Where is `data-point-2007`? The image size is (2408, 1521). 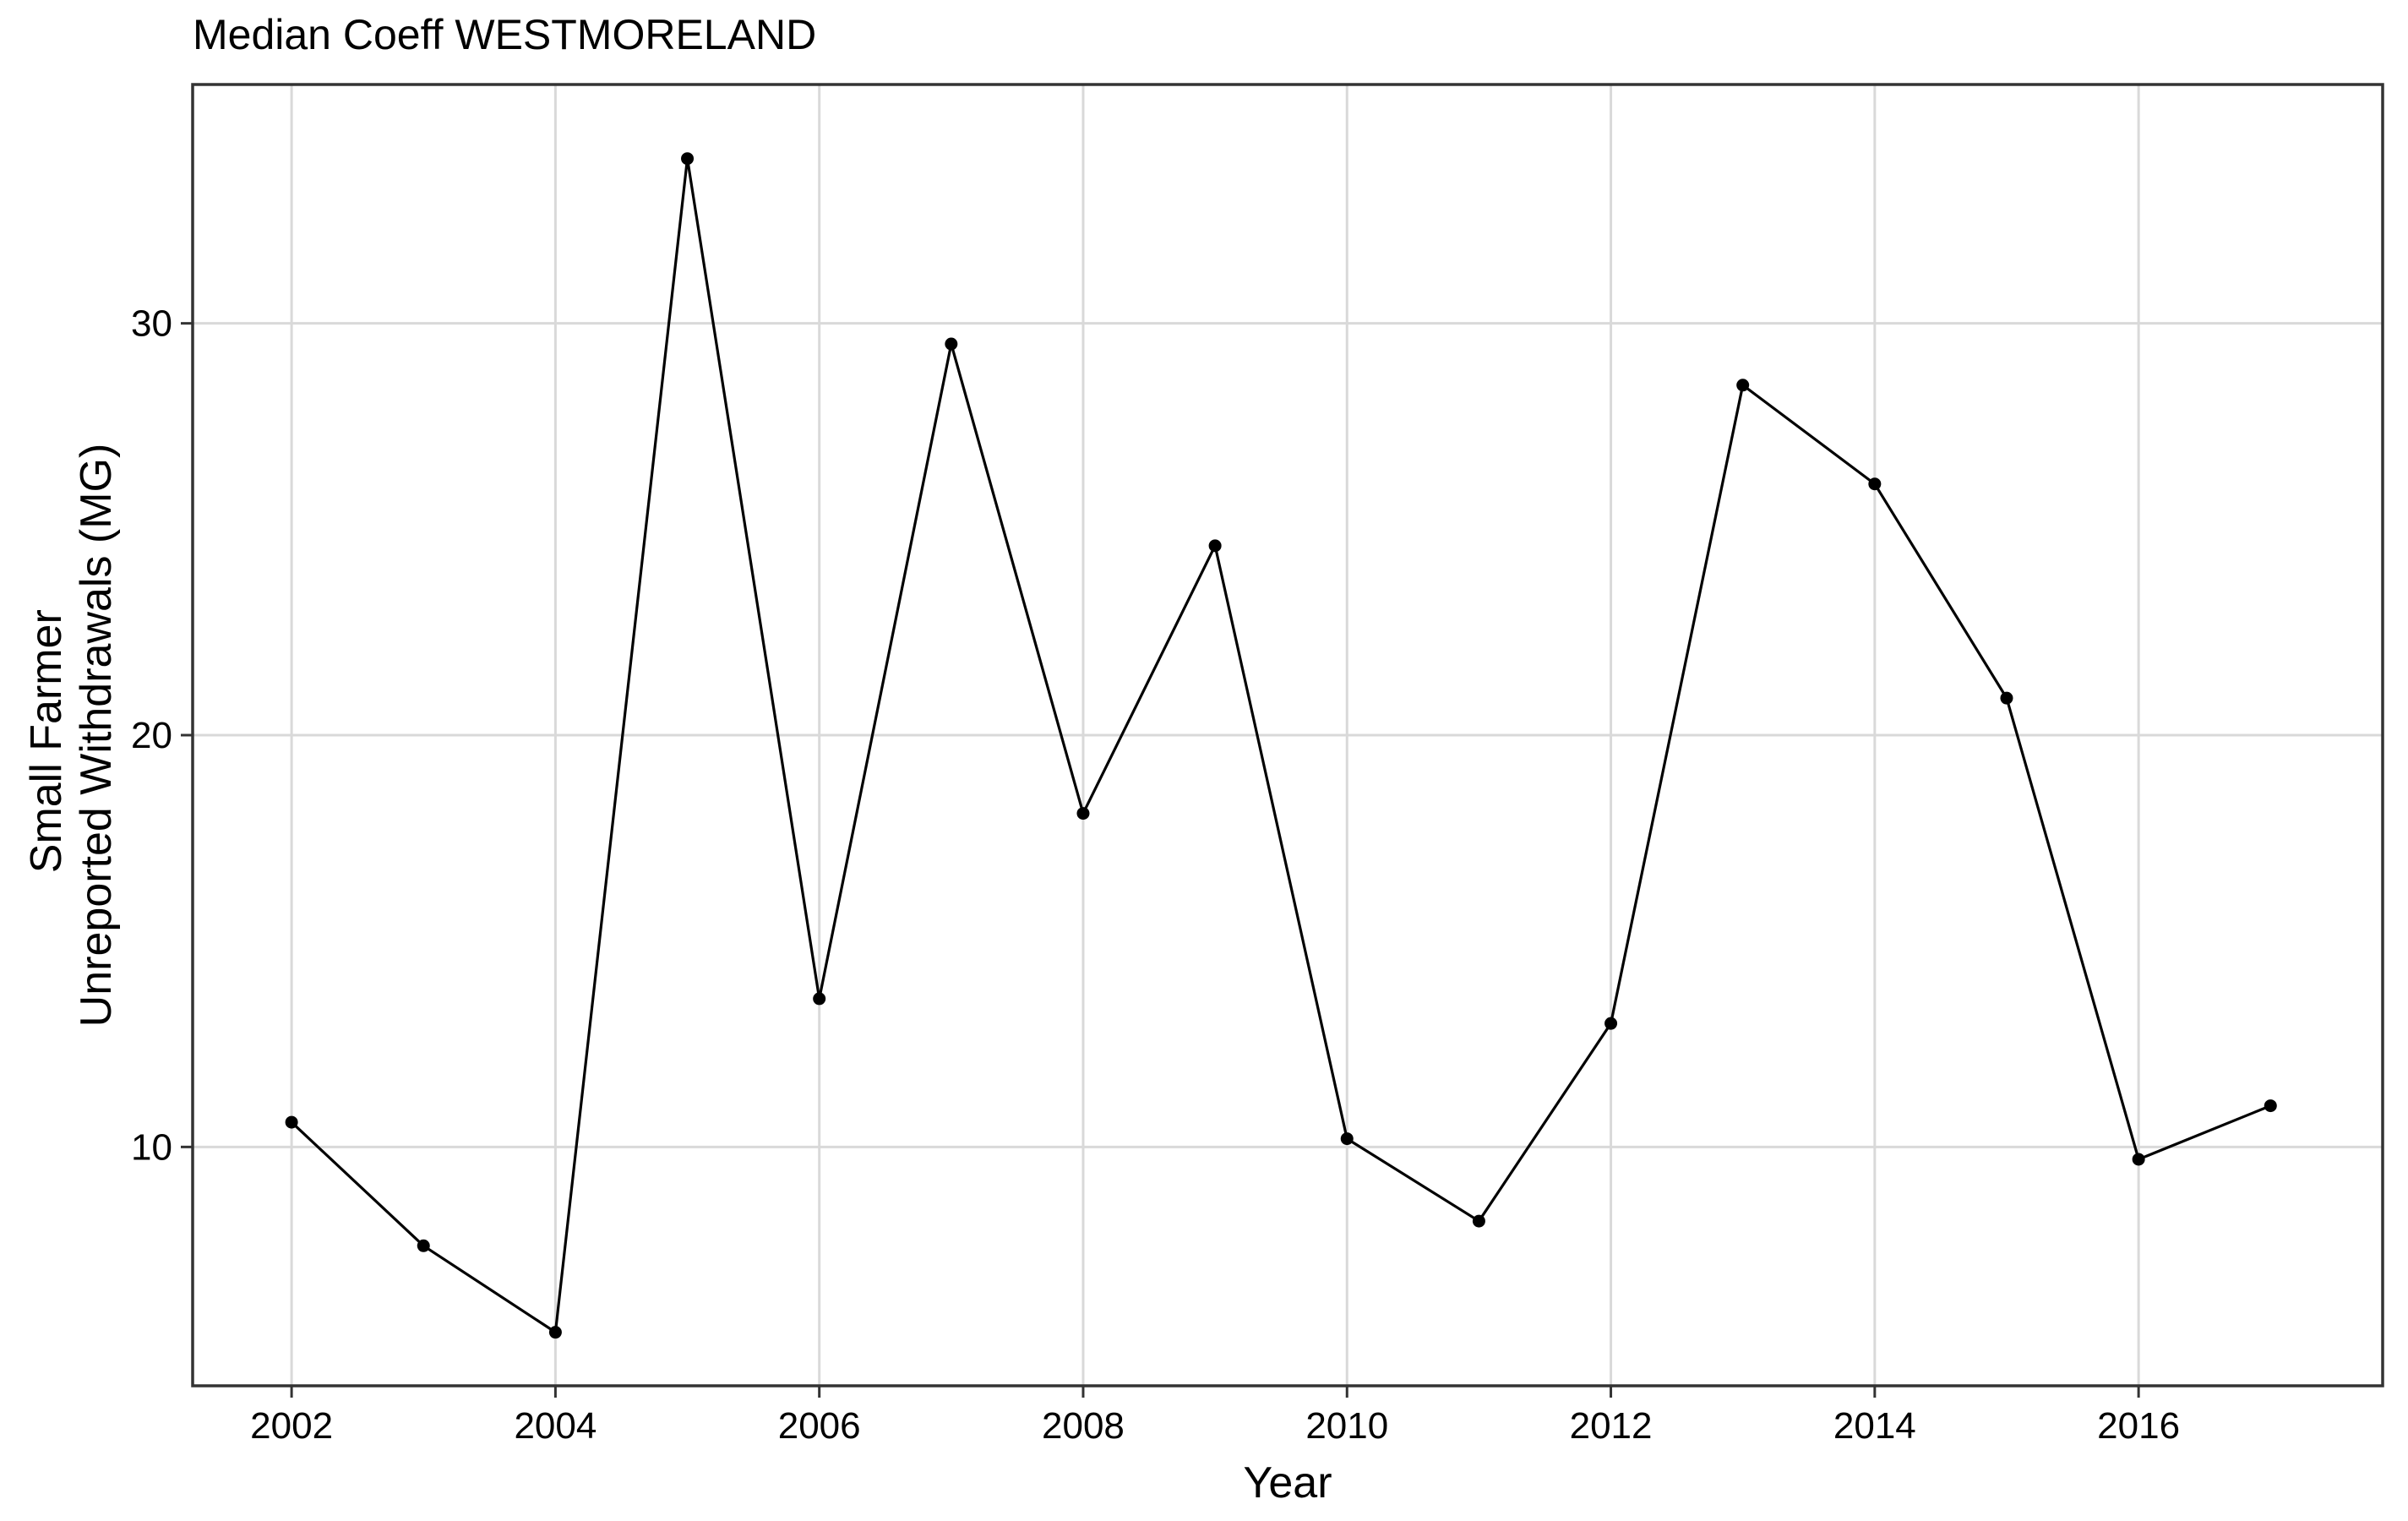 data-point-2007 is located at coordinates (951, 344).